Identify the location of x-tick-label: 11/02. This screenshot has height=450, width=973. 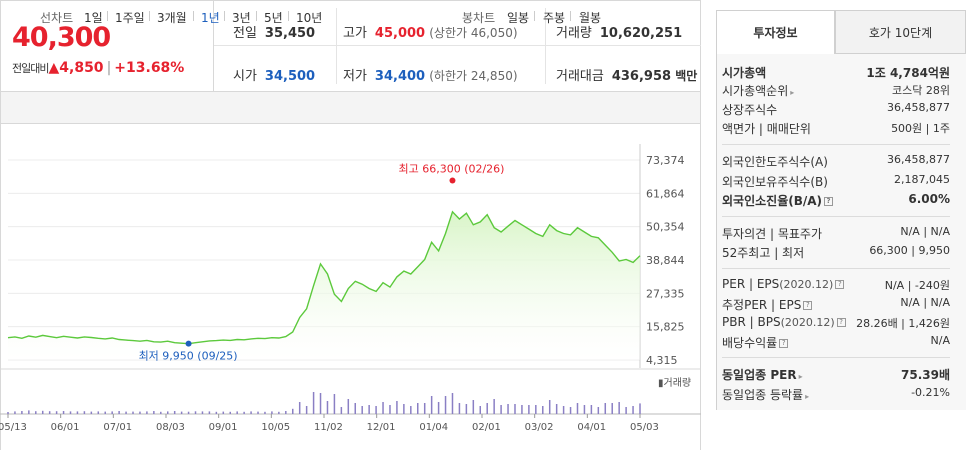
(328, 427).